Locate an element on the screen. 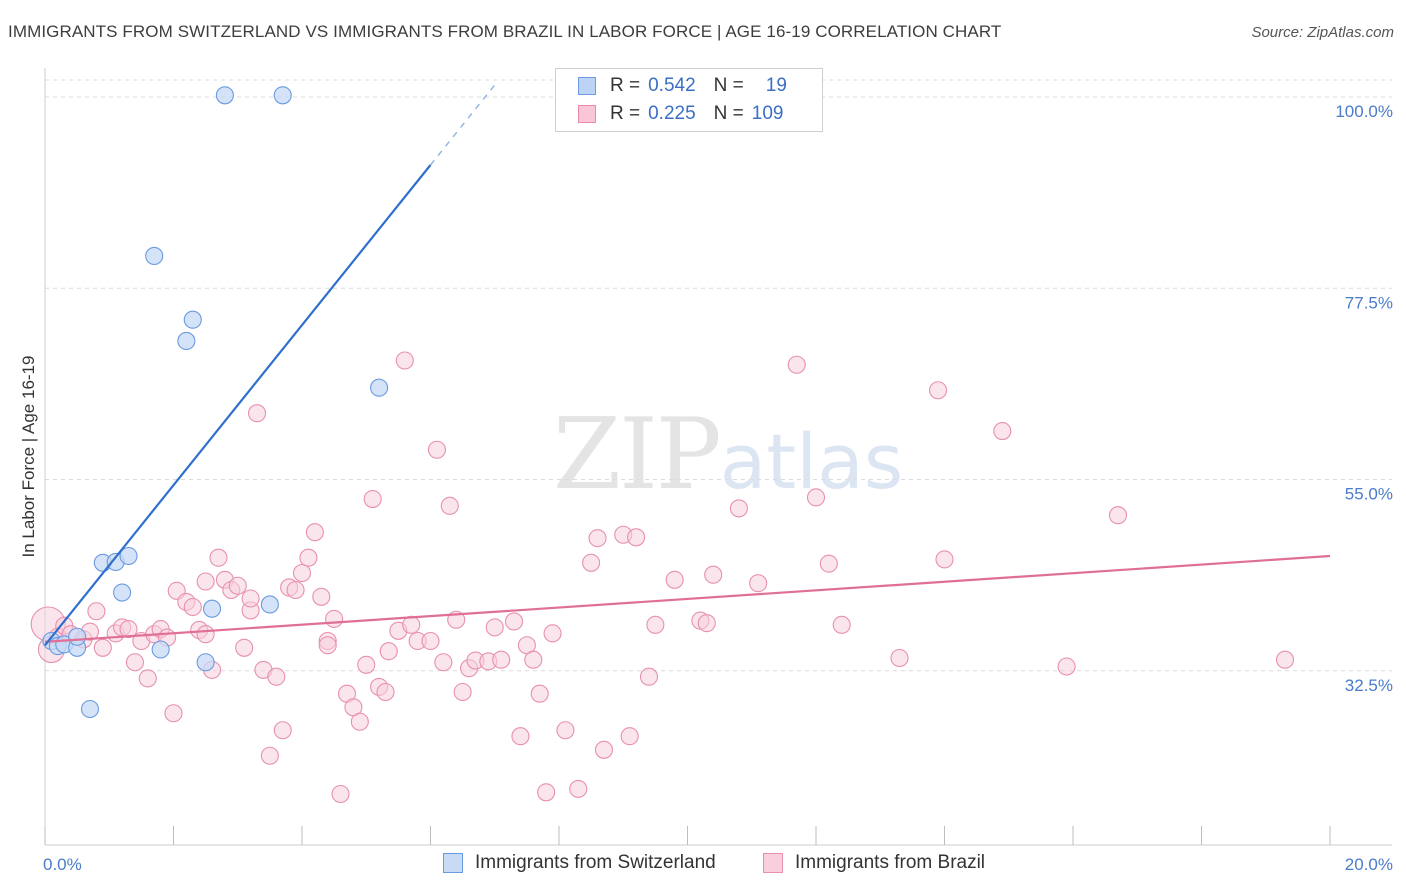 This screenshot has height=892, width=1406. legend-r-value: 0.225 is located at coordinates (672, 113).